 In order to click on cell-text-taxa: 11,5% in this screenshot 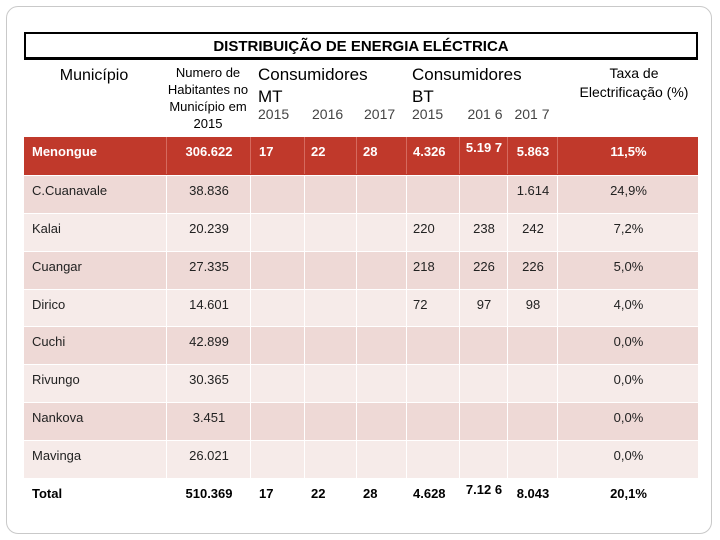, I will do `click(628, 151)`.